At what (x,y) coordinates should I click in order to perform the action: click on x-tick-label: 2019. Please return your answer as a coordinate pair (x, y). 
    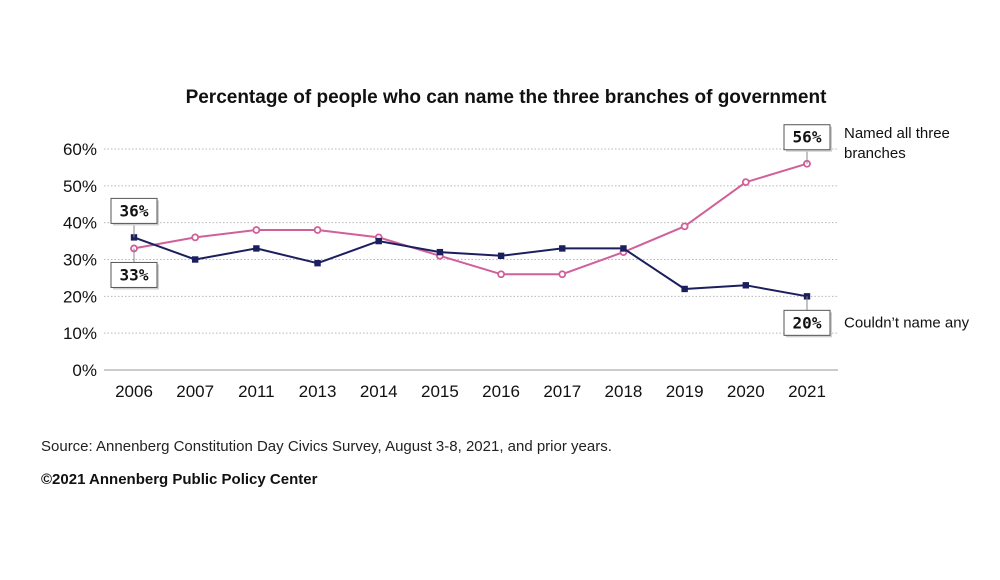
    Looking at the image, I should click on (685, 391).